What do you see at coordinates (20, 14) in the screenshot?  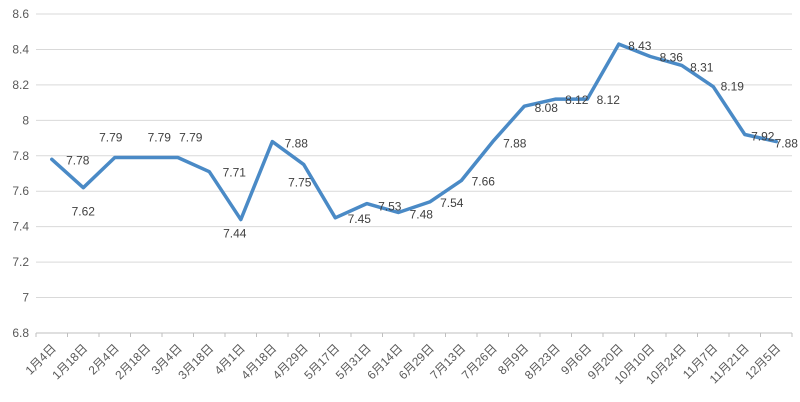 I see `y-axis-tick-label: 8.6` at bounding box center [20, 14].